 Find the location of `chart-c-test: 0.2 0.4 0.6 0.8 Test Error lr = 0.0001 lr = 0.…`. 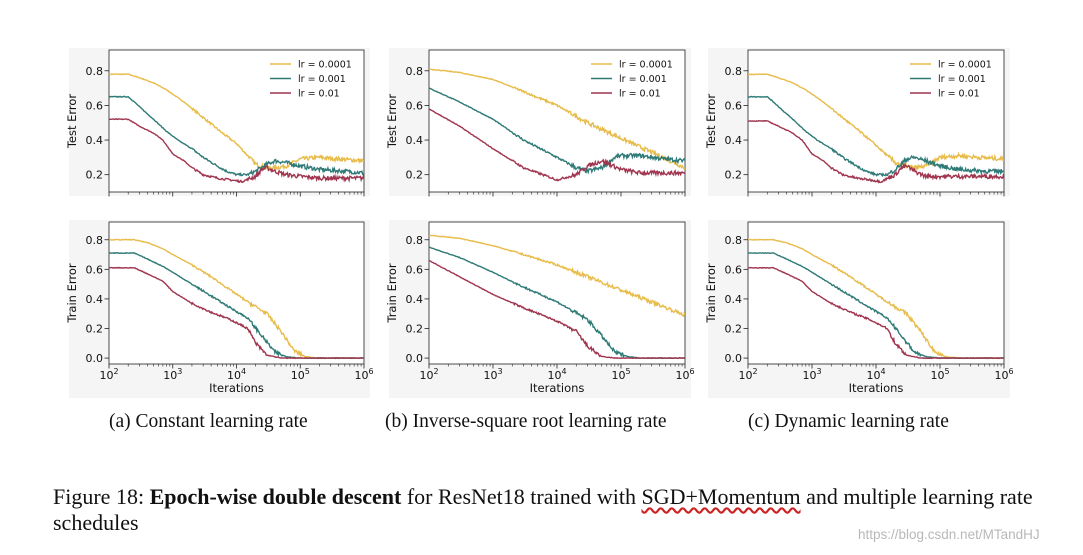

chart-c-test: 0.2 0.4 0.6 0.8 Test Error lr = 0.0001 lr = 0.… is located at coordinates (857, 122).